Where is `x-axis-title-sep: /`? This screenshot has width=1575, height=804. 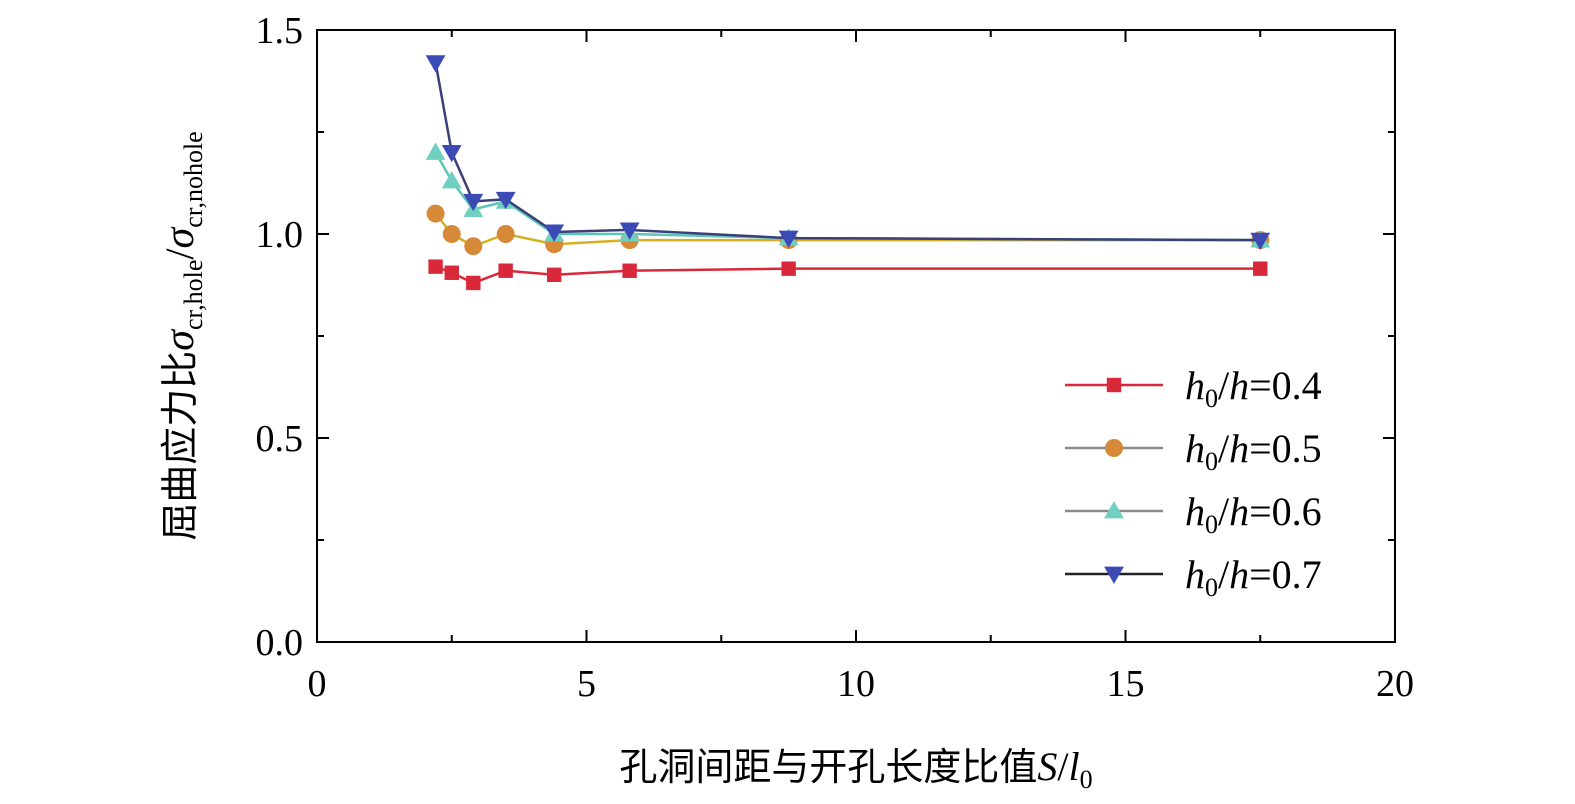
x-axis-title-sep: / is located at coordinates (1063, 766).